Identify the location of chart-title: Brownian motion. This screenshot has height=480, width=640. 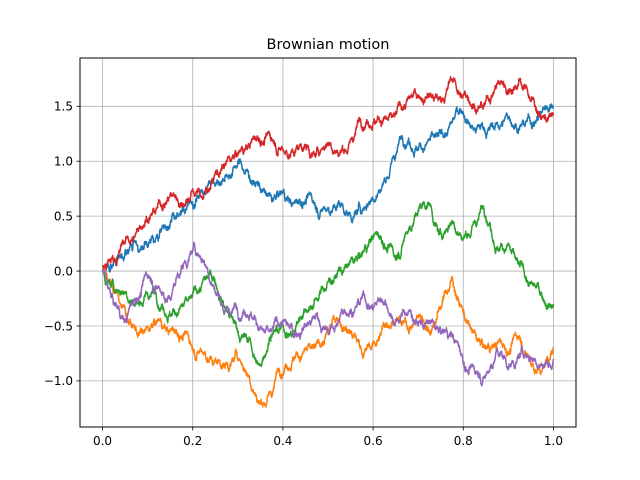
(328, 45).